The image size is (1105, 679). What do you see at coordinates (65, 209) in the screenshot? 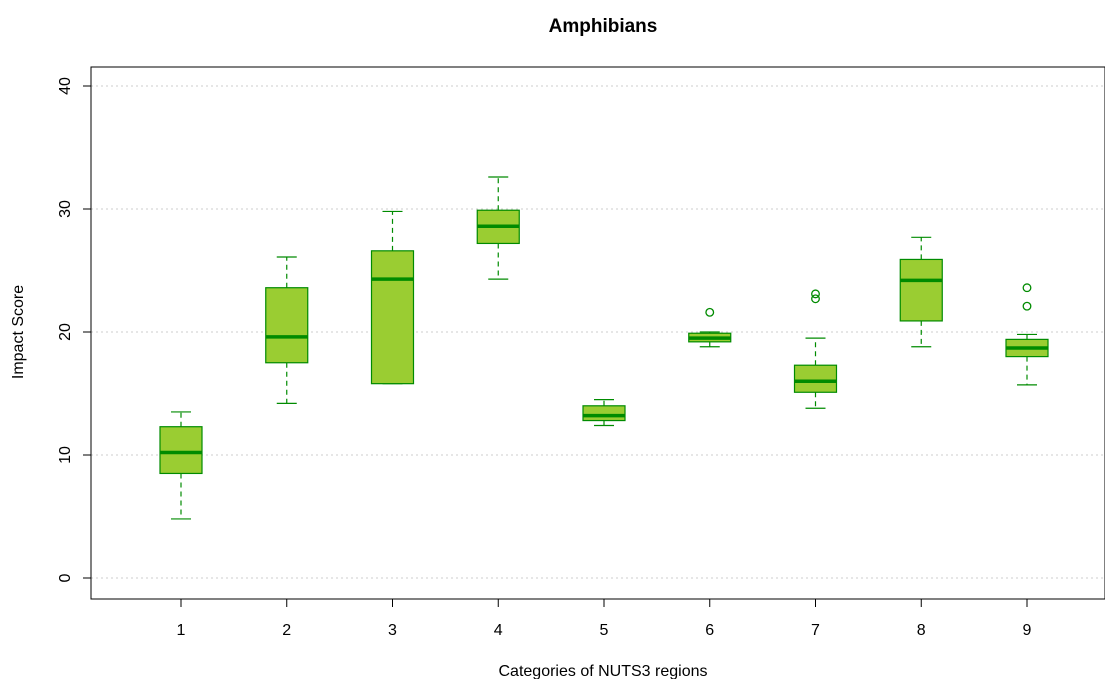
I see `y-tick-label: 30` at bounding box center [65, 209].